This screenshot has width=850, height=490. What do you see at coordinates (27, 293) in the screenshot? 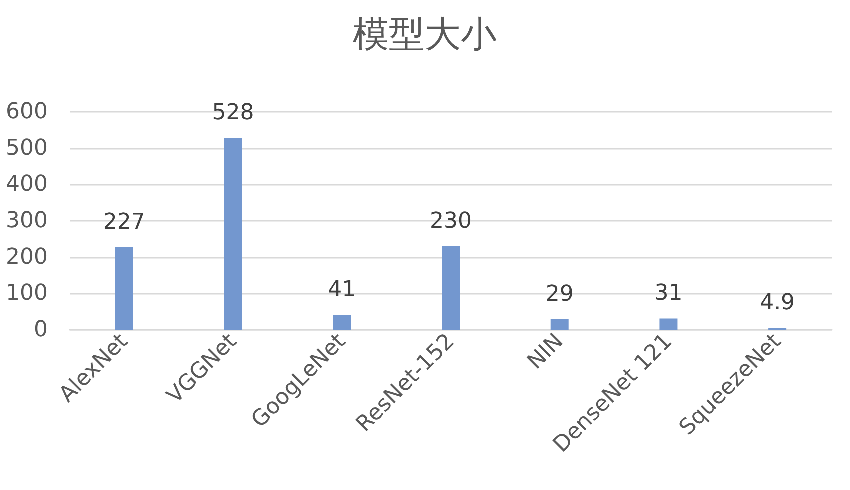
I see `y-tick-label: 100` at bounding box center [27, 293].